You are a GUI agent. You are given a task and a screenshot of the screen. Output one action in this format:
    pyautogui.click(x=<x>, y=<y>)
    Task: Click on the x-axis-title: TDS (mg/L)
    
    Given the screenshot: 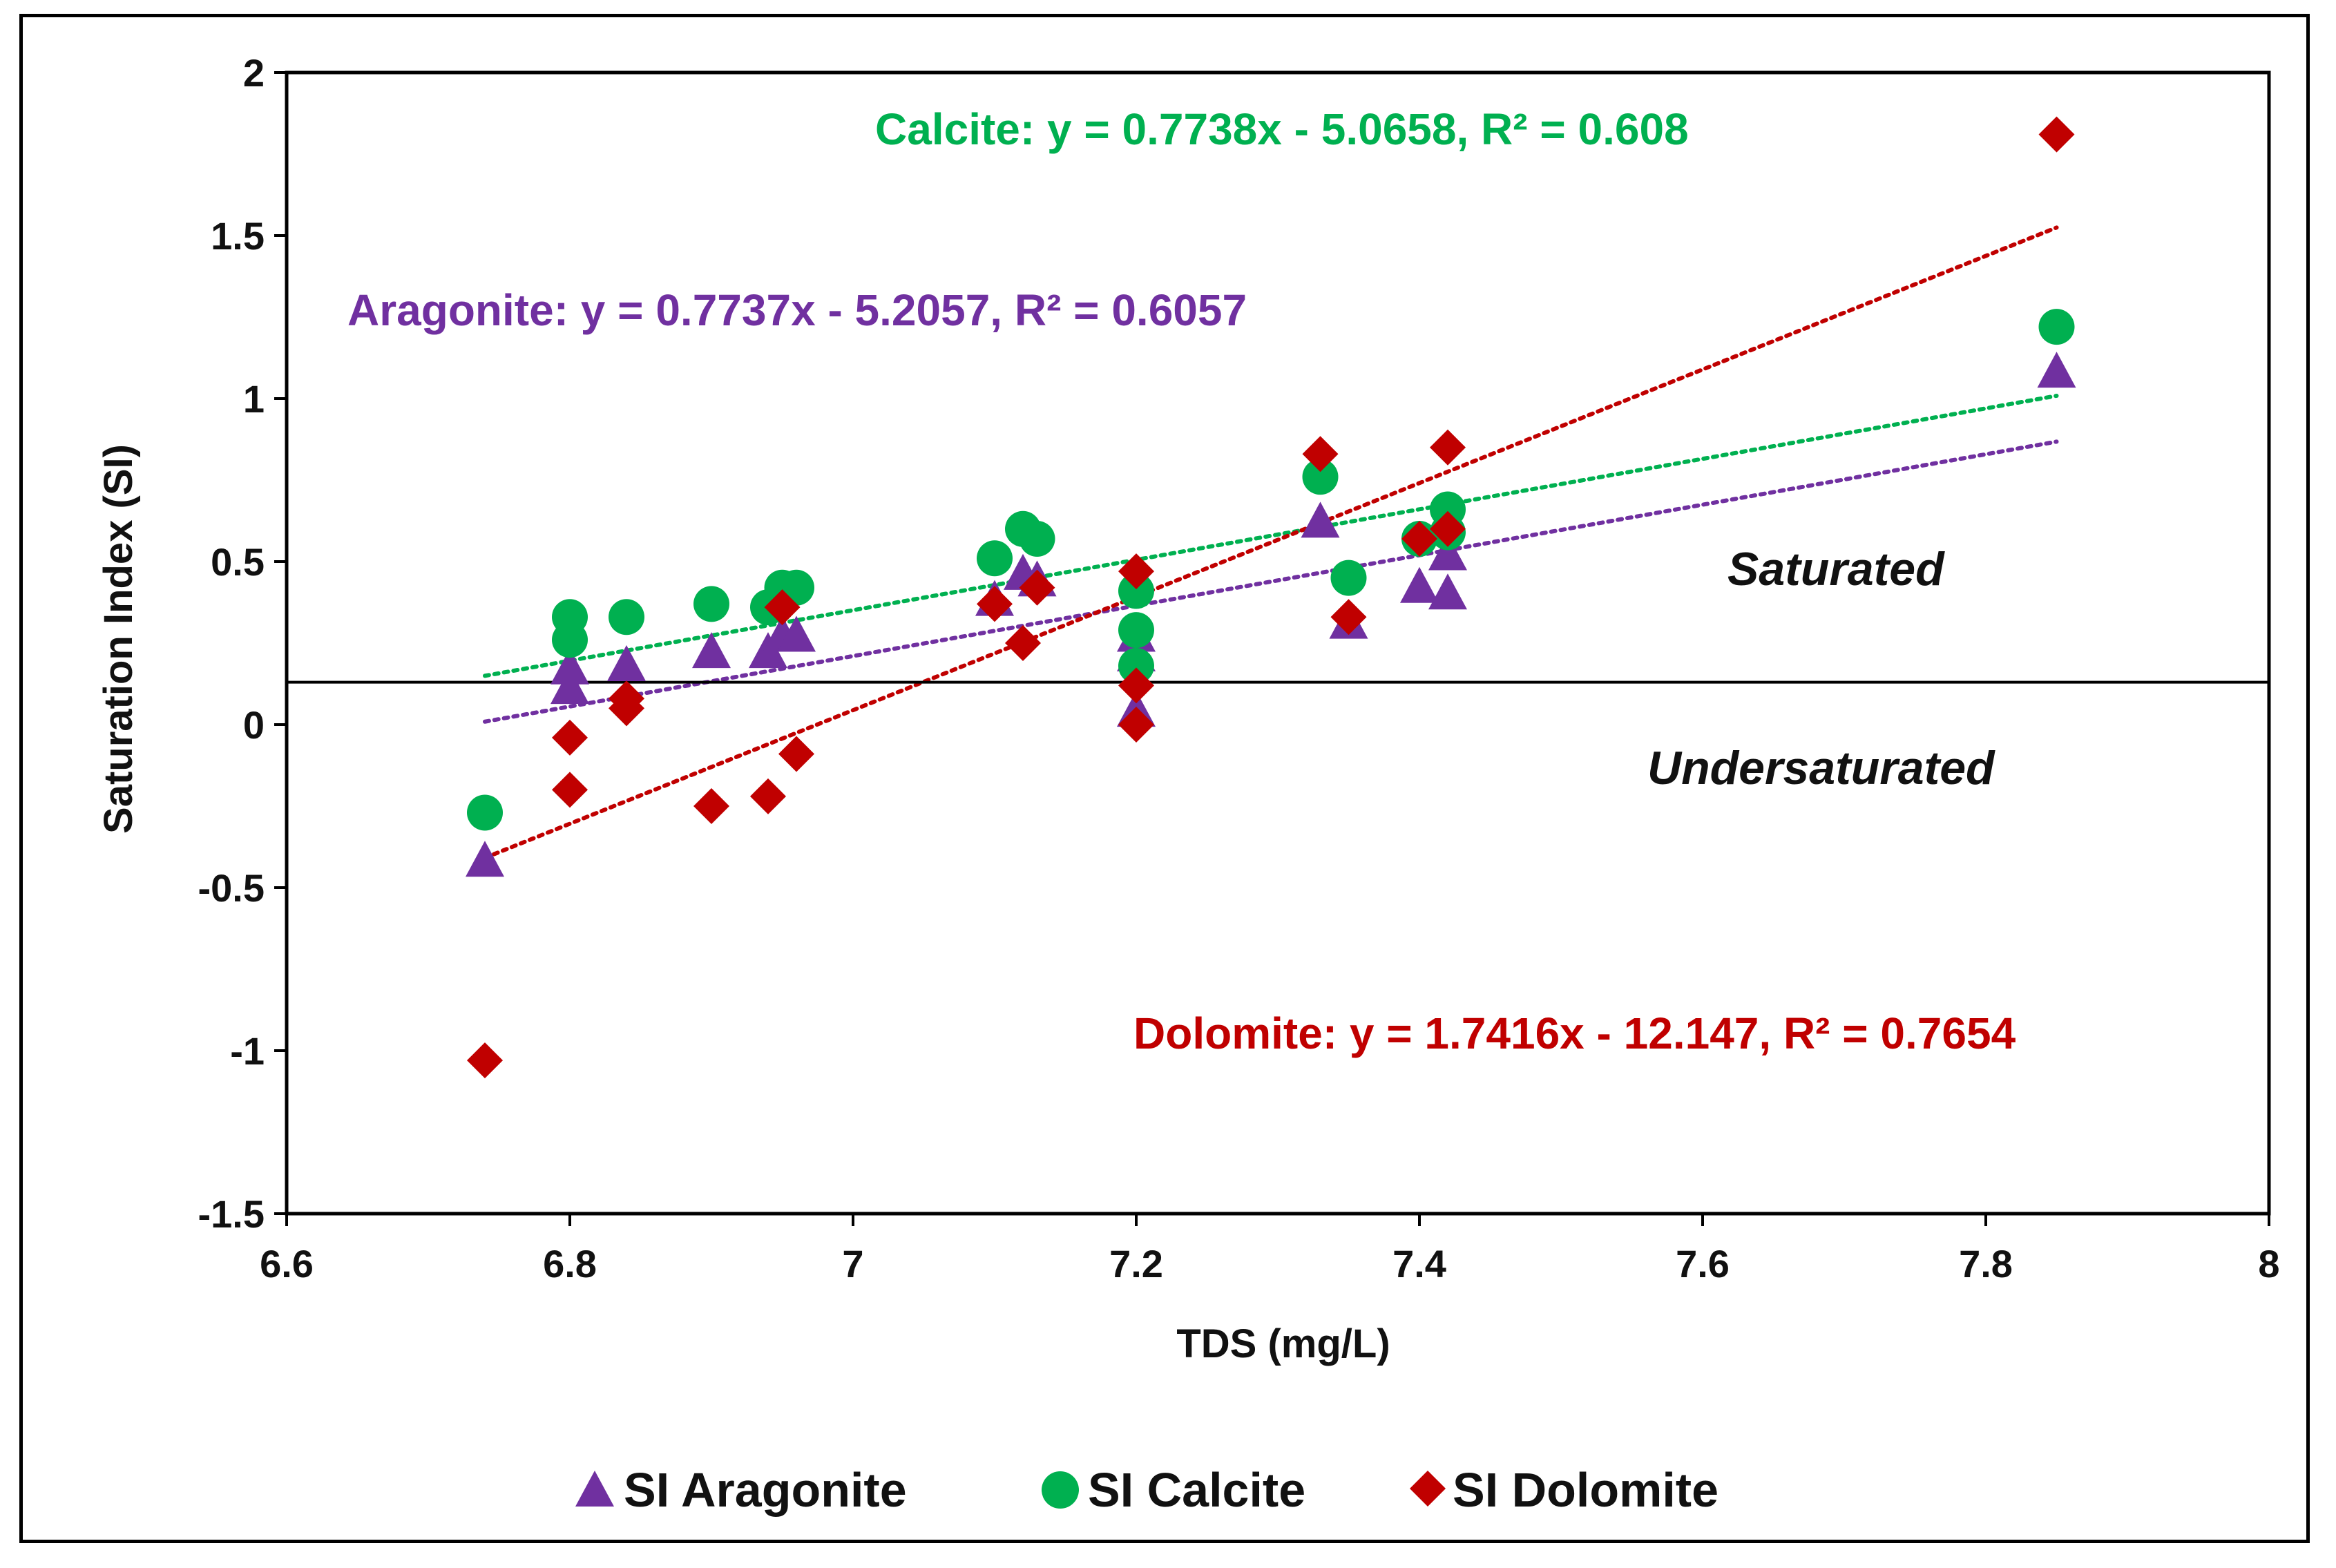 What is the action you would take?
    pyautogui.click(x=1283, y=1343)
    